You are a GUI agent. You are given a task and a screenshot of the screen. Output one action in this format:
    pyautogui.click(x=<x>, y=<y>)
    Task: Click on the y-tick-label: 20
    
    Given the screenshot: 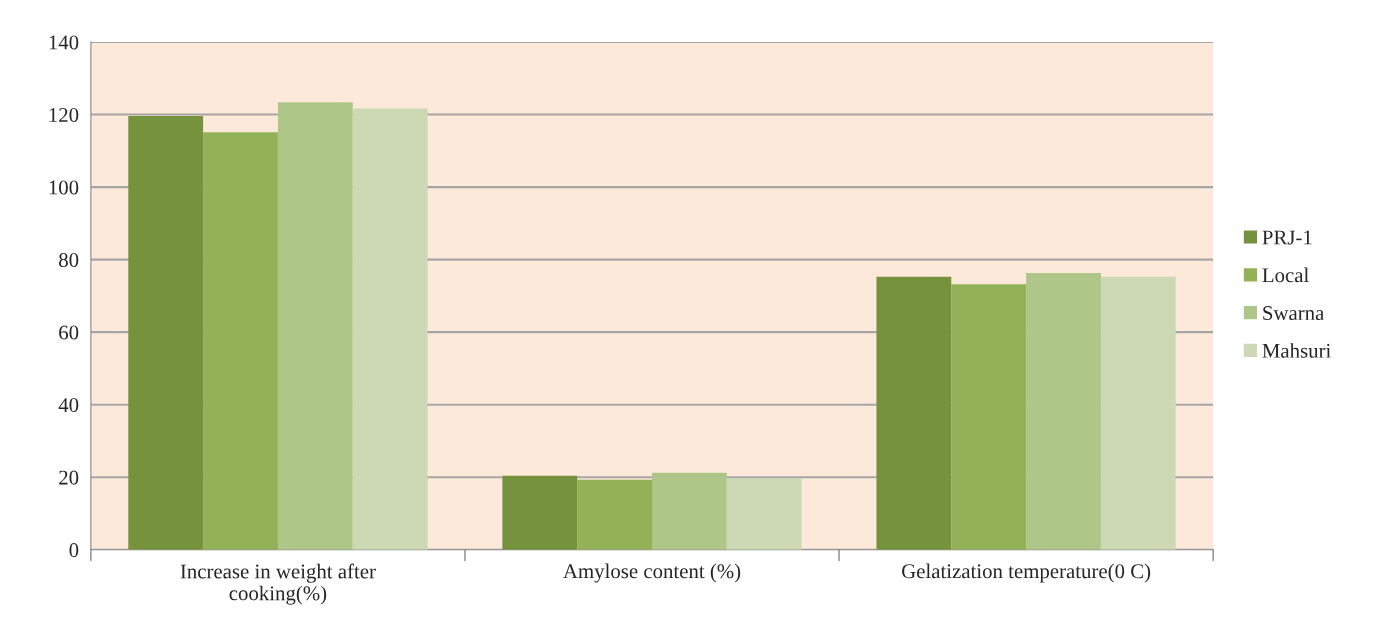 What is the action you would take?
    pyautogui.click(x=69, y=477)
    